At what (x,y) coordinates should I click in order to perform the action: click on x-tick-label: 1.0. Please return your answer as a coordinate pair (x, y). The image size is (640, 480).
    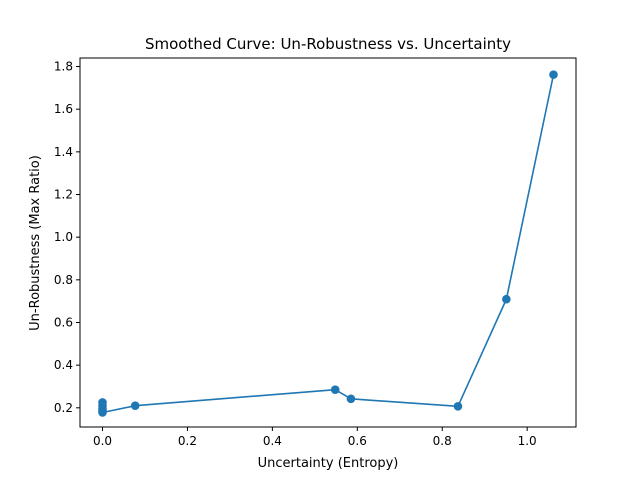
    Looking at the image, I should click on (527, 441).